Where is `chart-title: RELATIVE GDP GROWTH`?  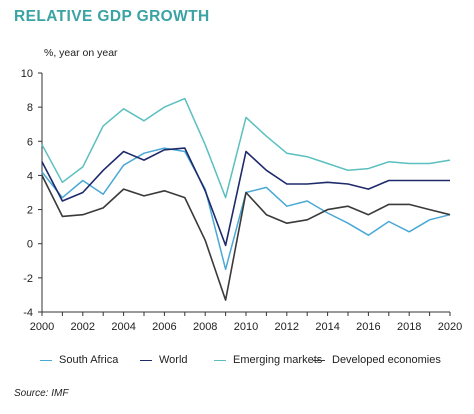 chart-title: RELATIVE GDP GROWTH is located at coordinates (112, 16).